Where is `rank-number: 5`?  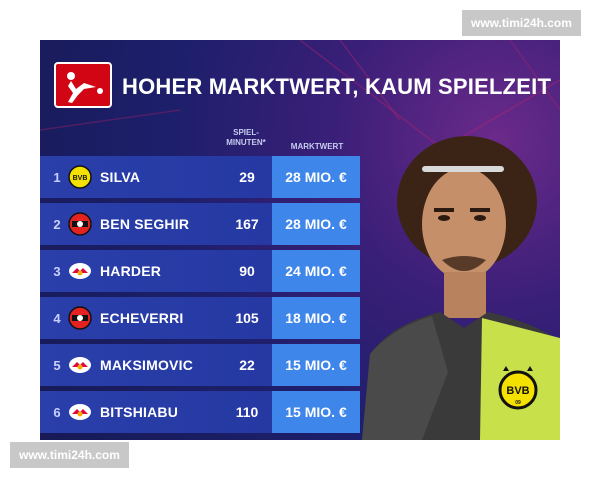 rank-number: 5 is located at coordinates (57, 365).